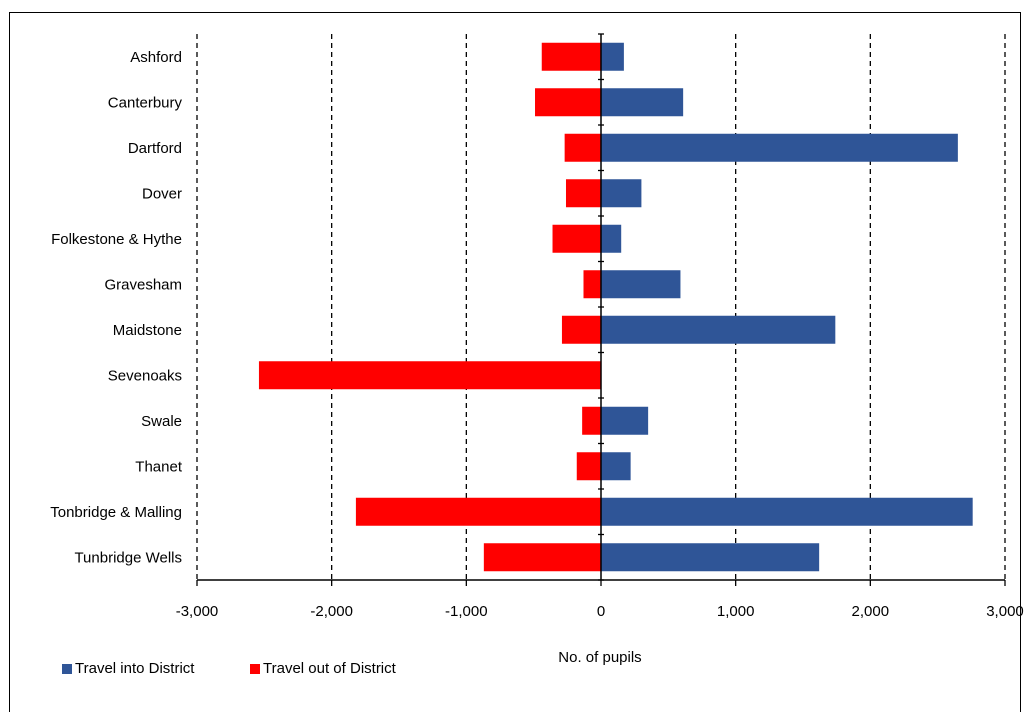 Image resolution: width=1030 pixels, height=712 pixels. What do you see at coordinates (331, 611) in the screenshot?
I see `x-tick-label: -2,000` at bounding box center [331, 611].